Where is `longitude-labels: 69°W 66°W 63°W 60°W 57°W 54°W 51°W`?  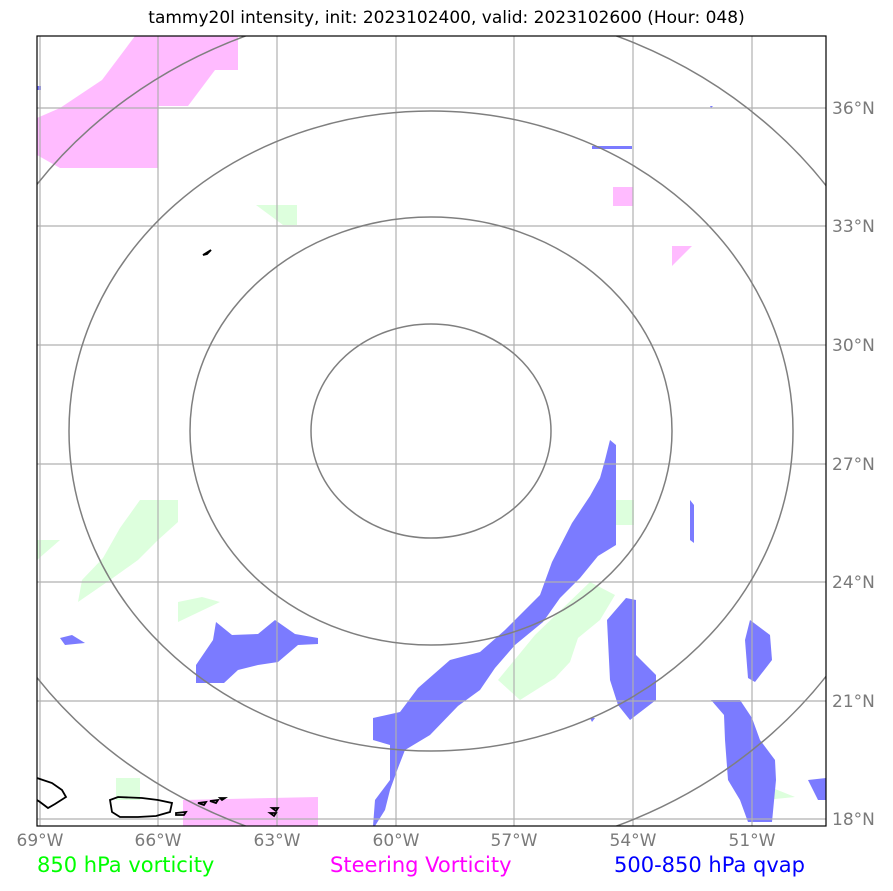
longitude-labels: 69°W 66°W 63°W 60°W 57°W 54°W 51°W is located at coordinates (396, 841).